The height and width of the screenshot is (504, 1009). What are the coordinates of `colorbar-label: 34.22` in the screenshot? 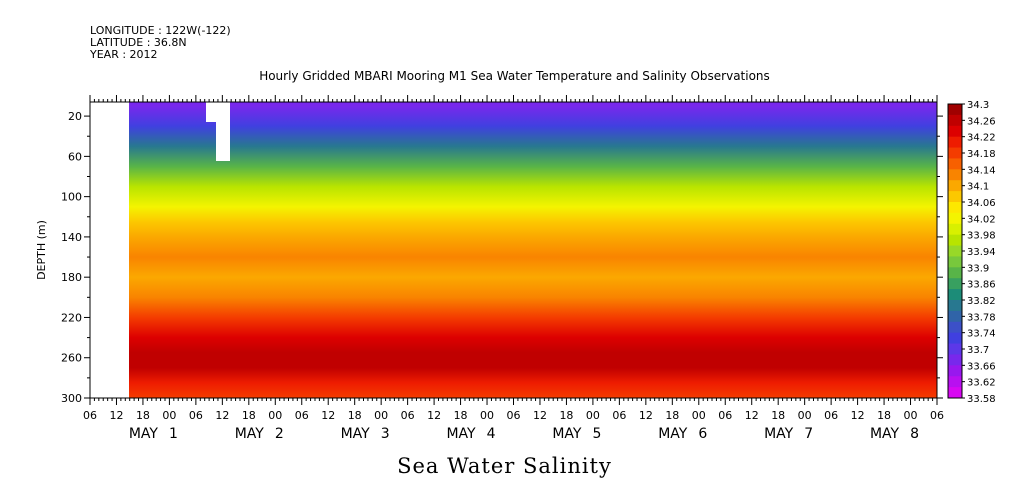 It's located at (981, 138).